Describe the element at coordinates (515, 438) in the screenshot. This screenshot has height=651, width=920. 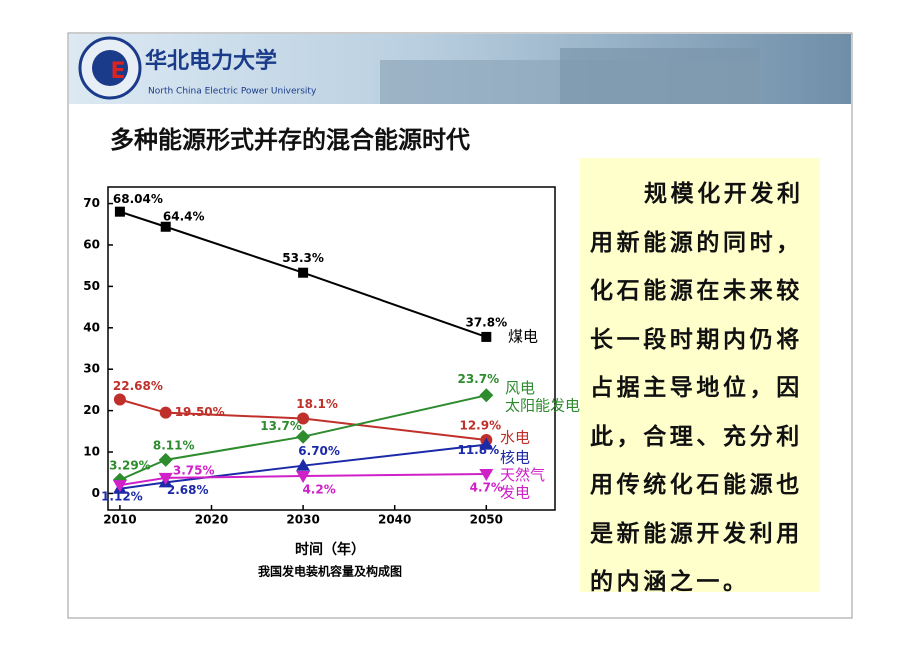
I see `series-label: 水电` at that location.